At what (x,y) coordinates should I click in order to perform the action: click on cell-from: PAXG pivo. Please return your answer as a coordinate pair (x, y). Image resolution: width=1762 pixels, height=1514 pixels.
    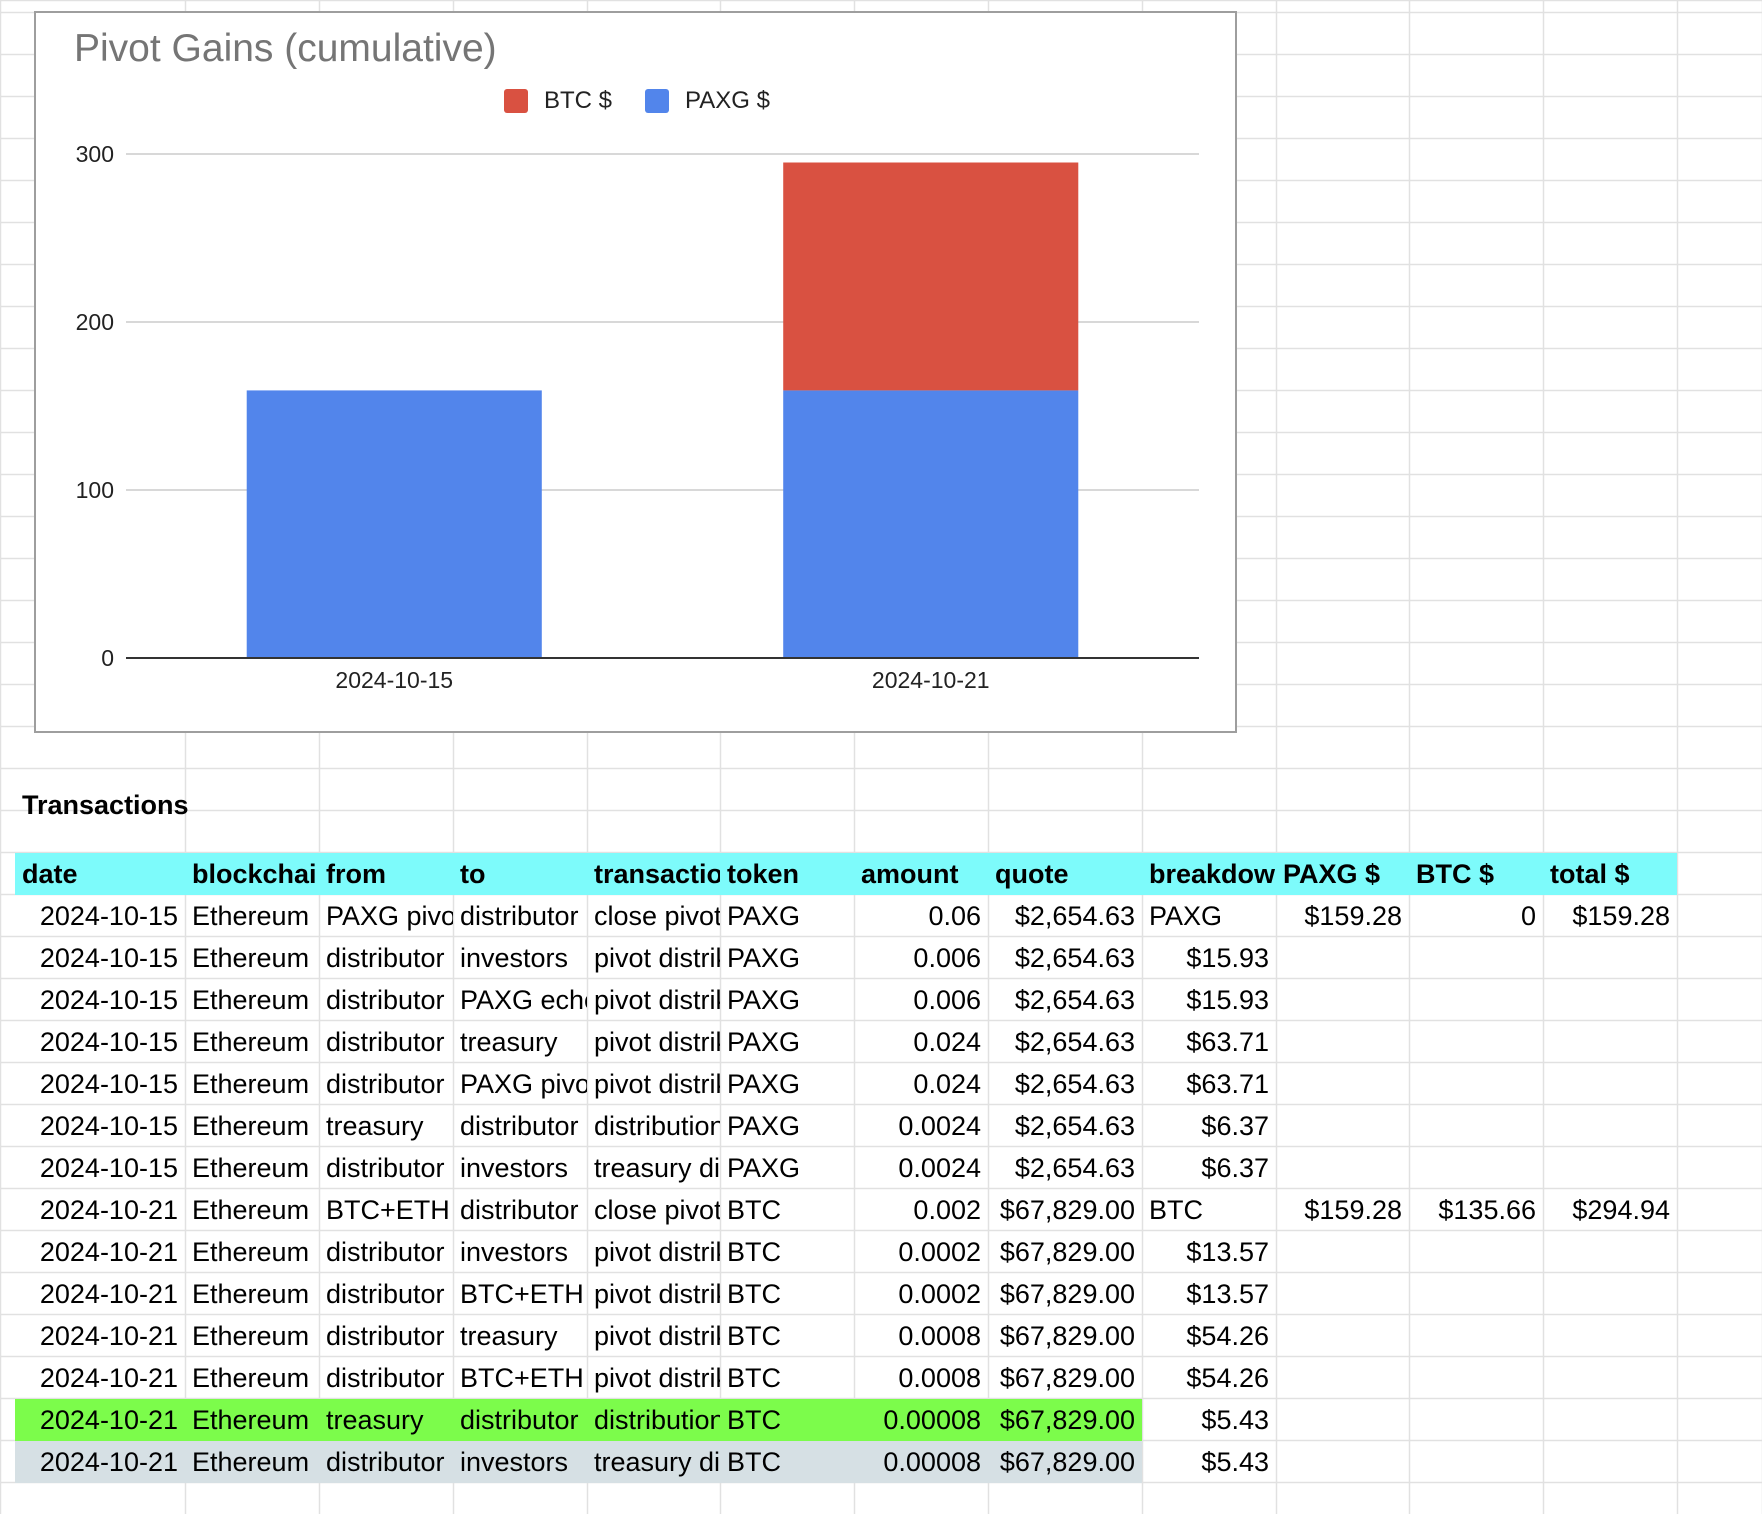
    Looking at the image, I should click on (389, 916).